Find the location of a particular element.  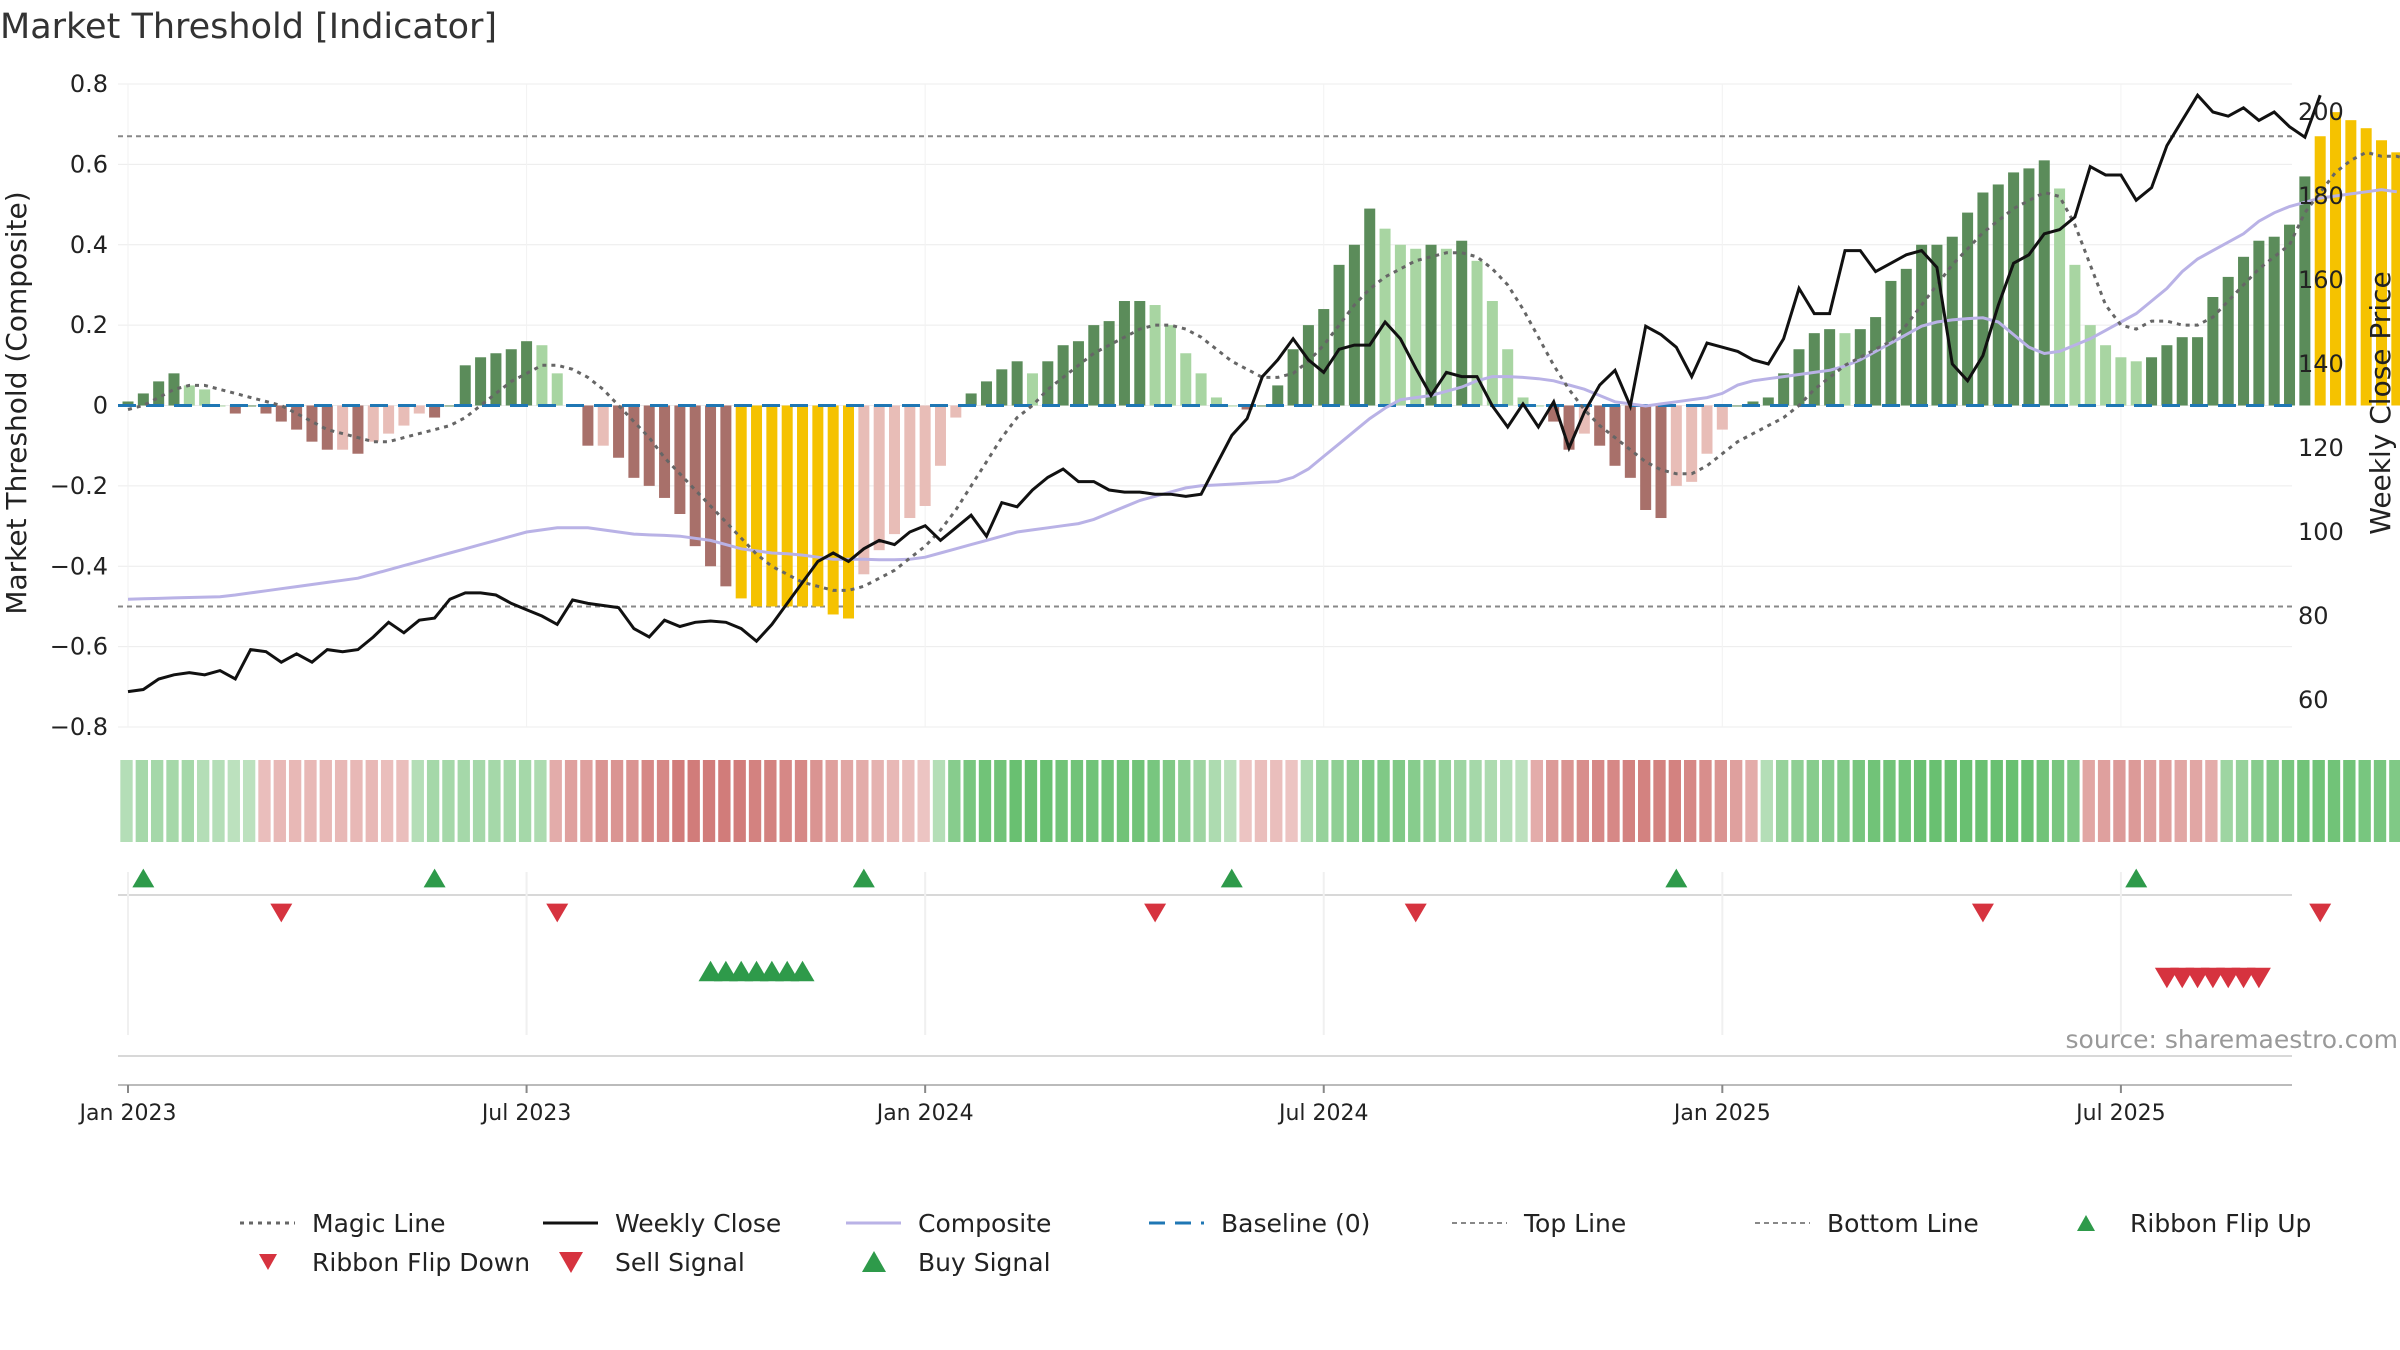

y-tick-right: 120 is located at coordinates (2321, 448).